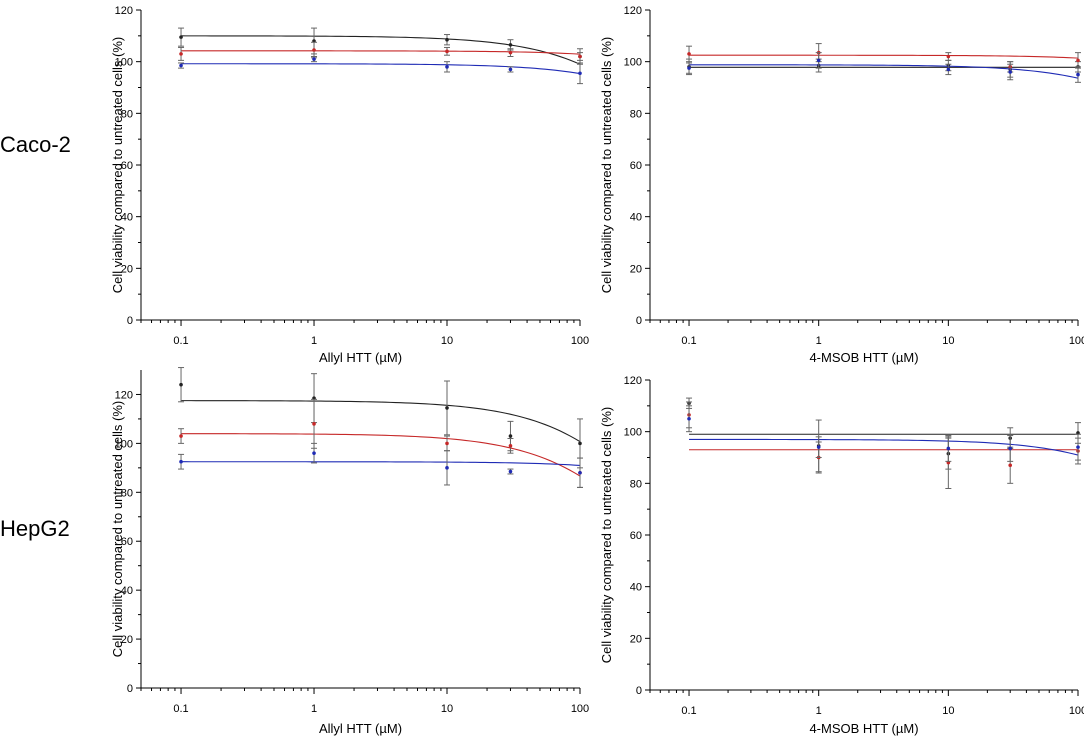  What do you see at coordinates (35, 144) in the screenshot?
I see `row-label-caco2: Caco-2` at bounding box center [35, 144].